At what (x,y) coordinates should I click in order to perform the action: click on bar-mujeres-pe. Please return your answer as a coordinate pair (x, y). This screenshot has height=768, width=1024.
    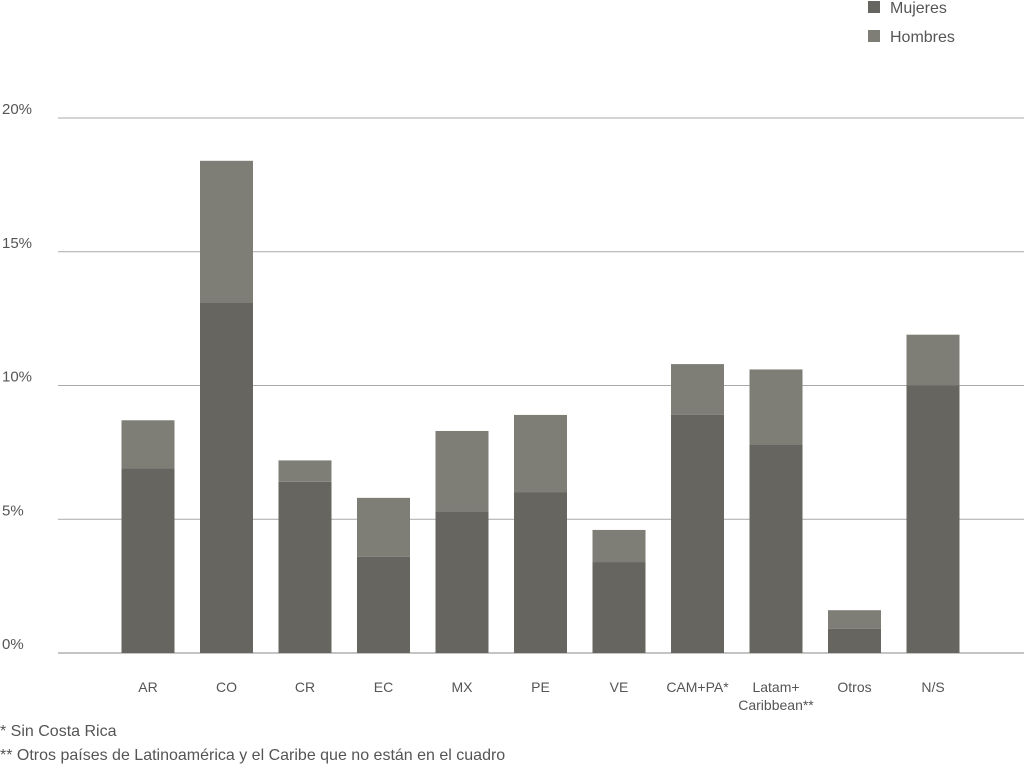
    Looking at the image, I should click on (540, 572).